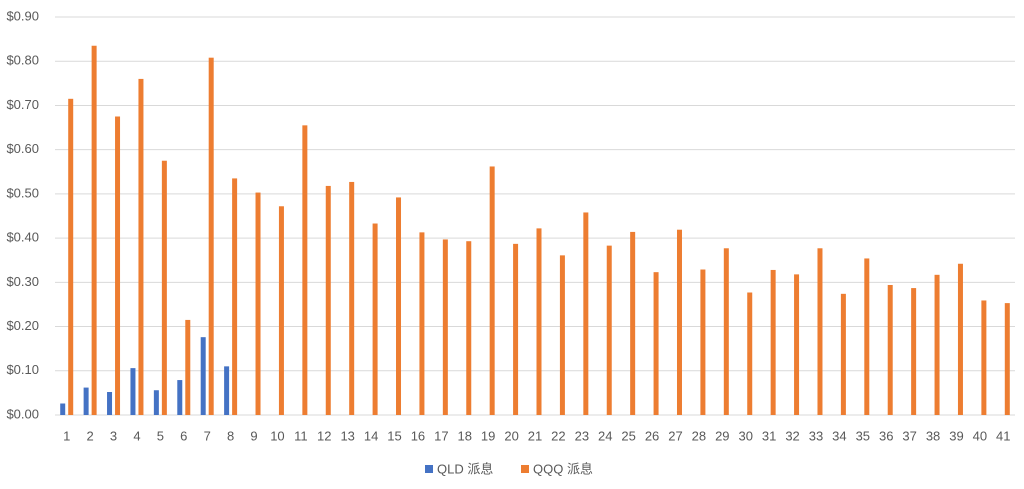 This screenshot has width=1024, height=489. What do you see at coordinates (535, 435) in the screenshot?
I see `x-tick-label: 21` at bounding box center [535, 435].